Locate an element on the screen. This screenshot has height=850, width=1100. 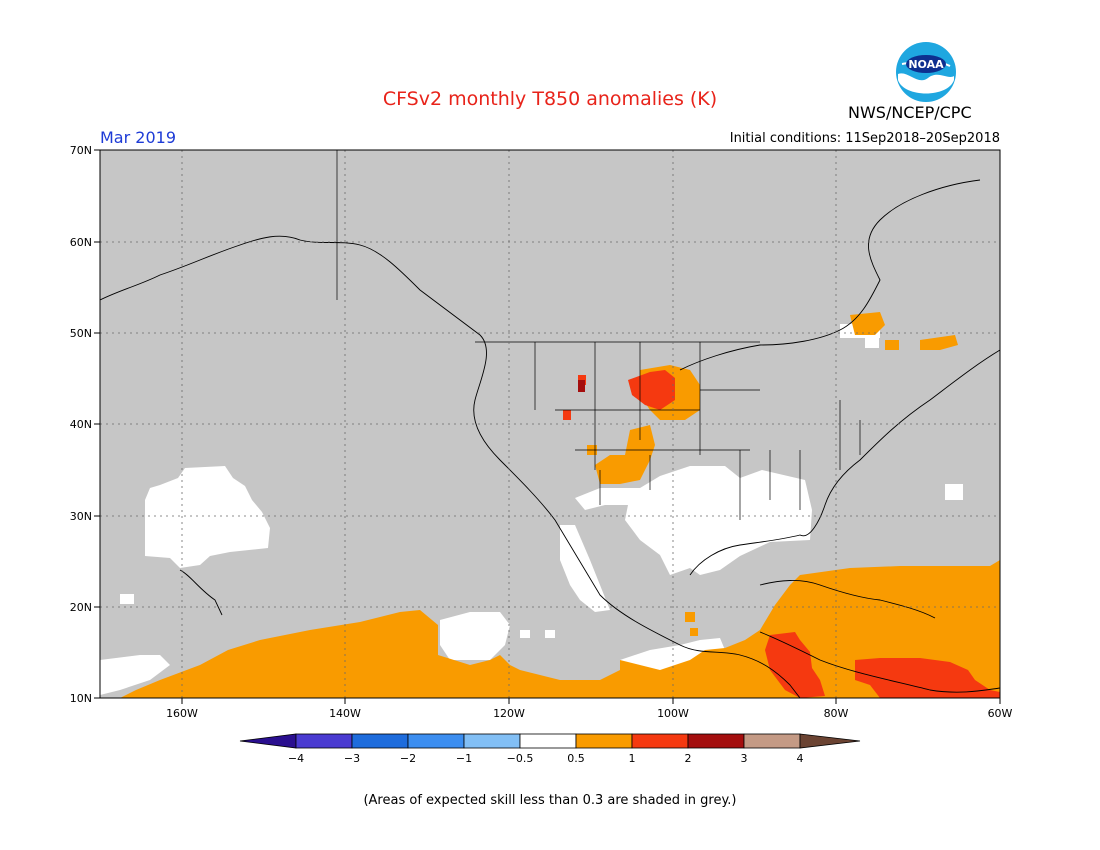
colorbar-label: 1 is located at coordinates (632, 758).